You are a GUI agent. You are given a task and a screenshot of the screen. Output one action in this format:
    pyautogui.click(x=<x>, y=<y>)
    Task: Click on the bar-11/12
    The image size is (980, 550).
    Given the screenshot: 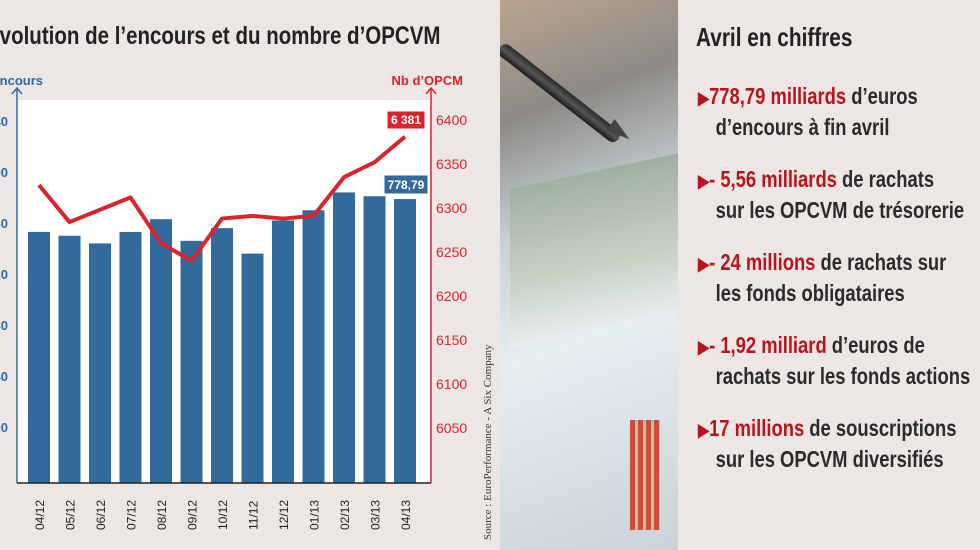 What is the action you would take?
    pyautogui.click(x=252, y=368)
    